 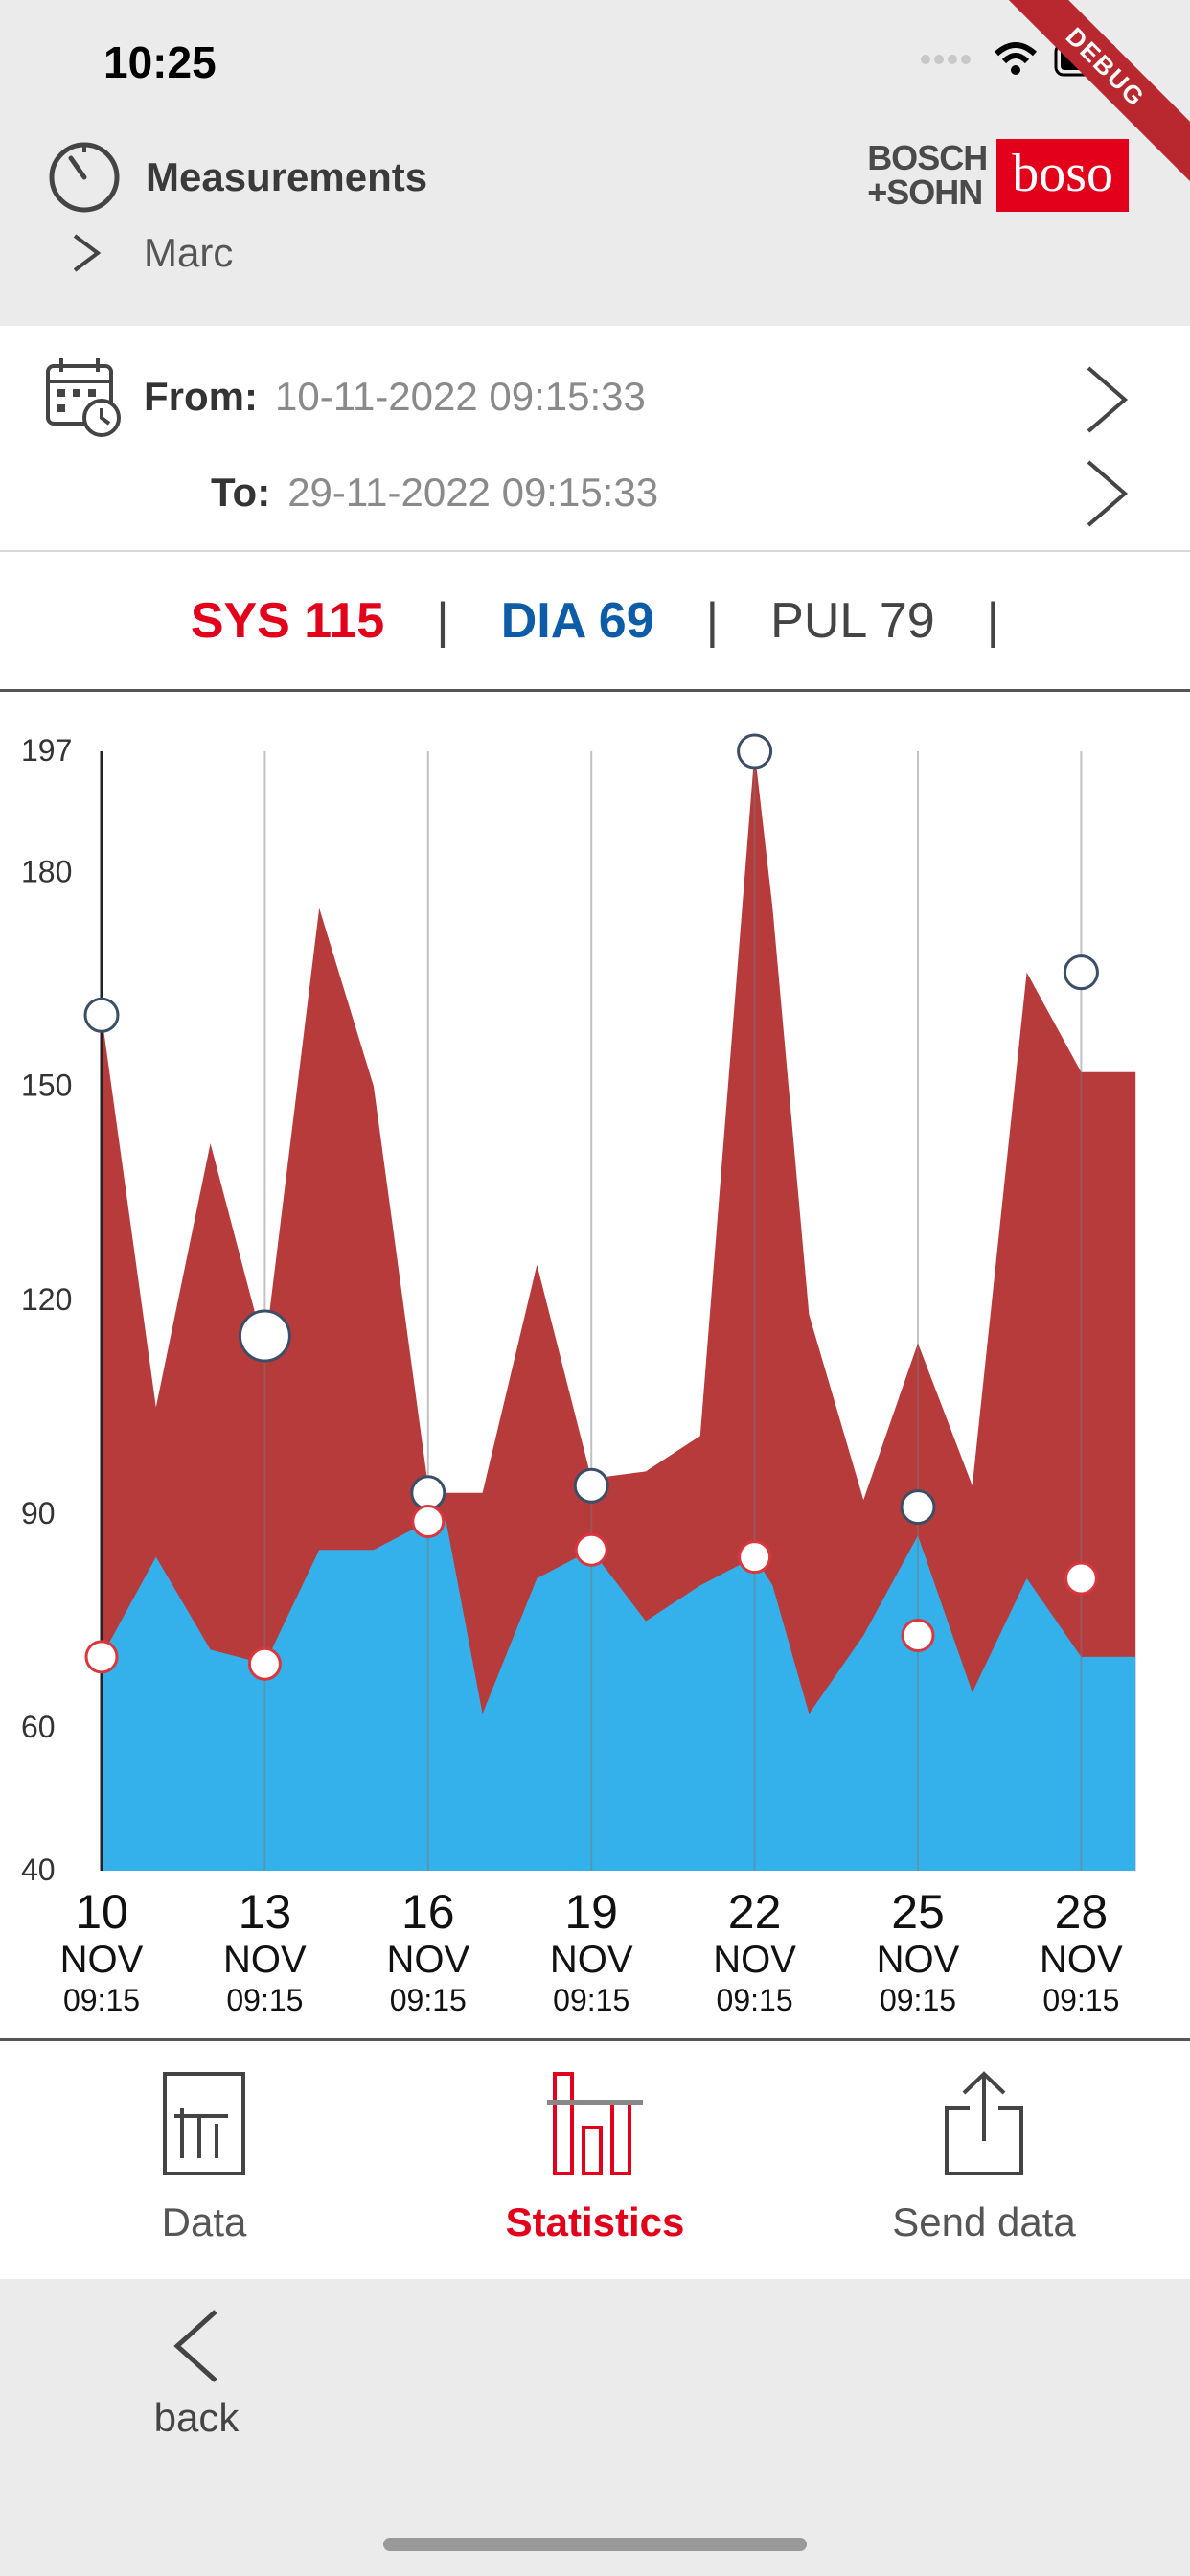 What do you see at coordinates (101, 1912) in the screenshot?
I see `x-tick-day: 10` at bounding box center [101, 1912].